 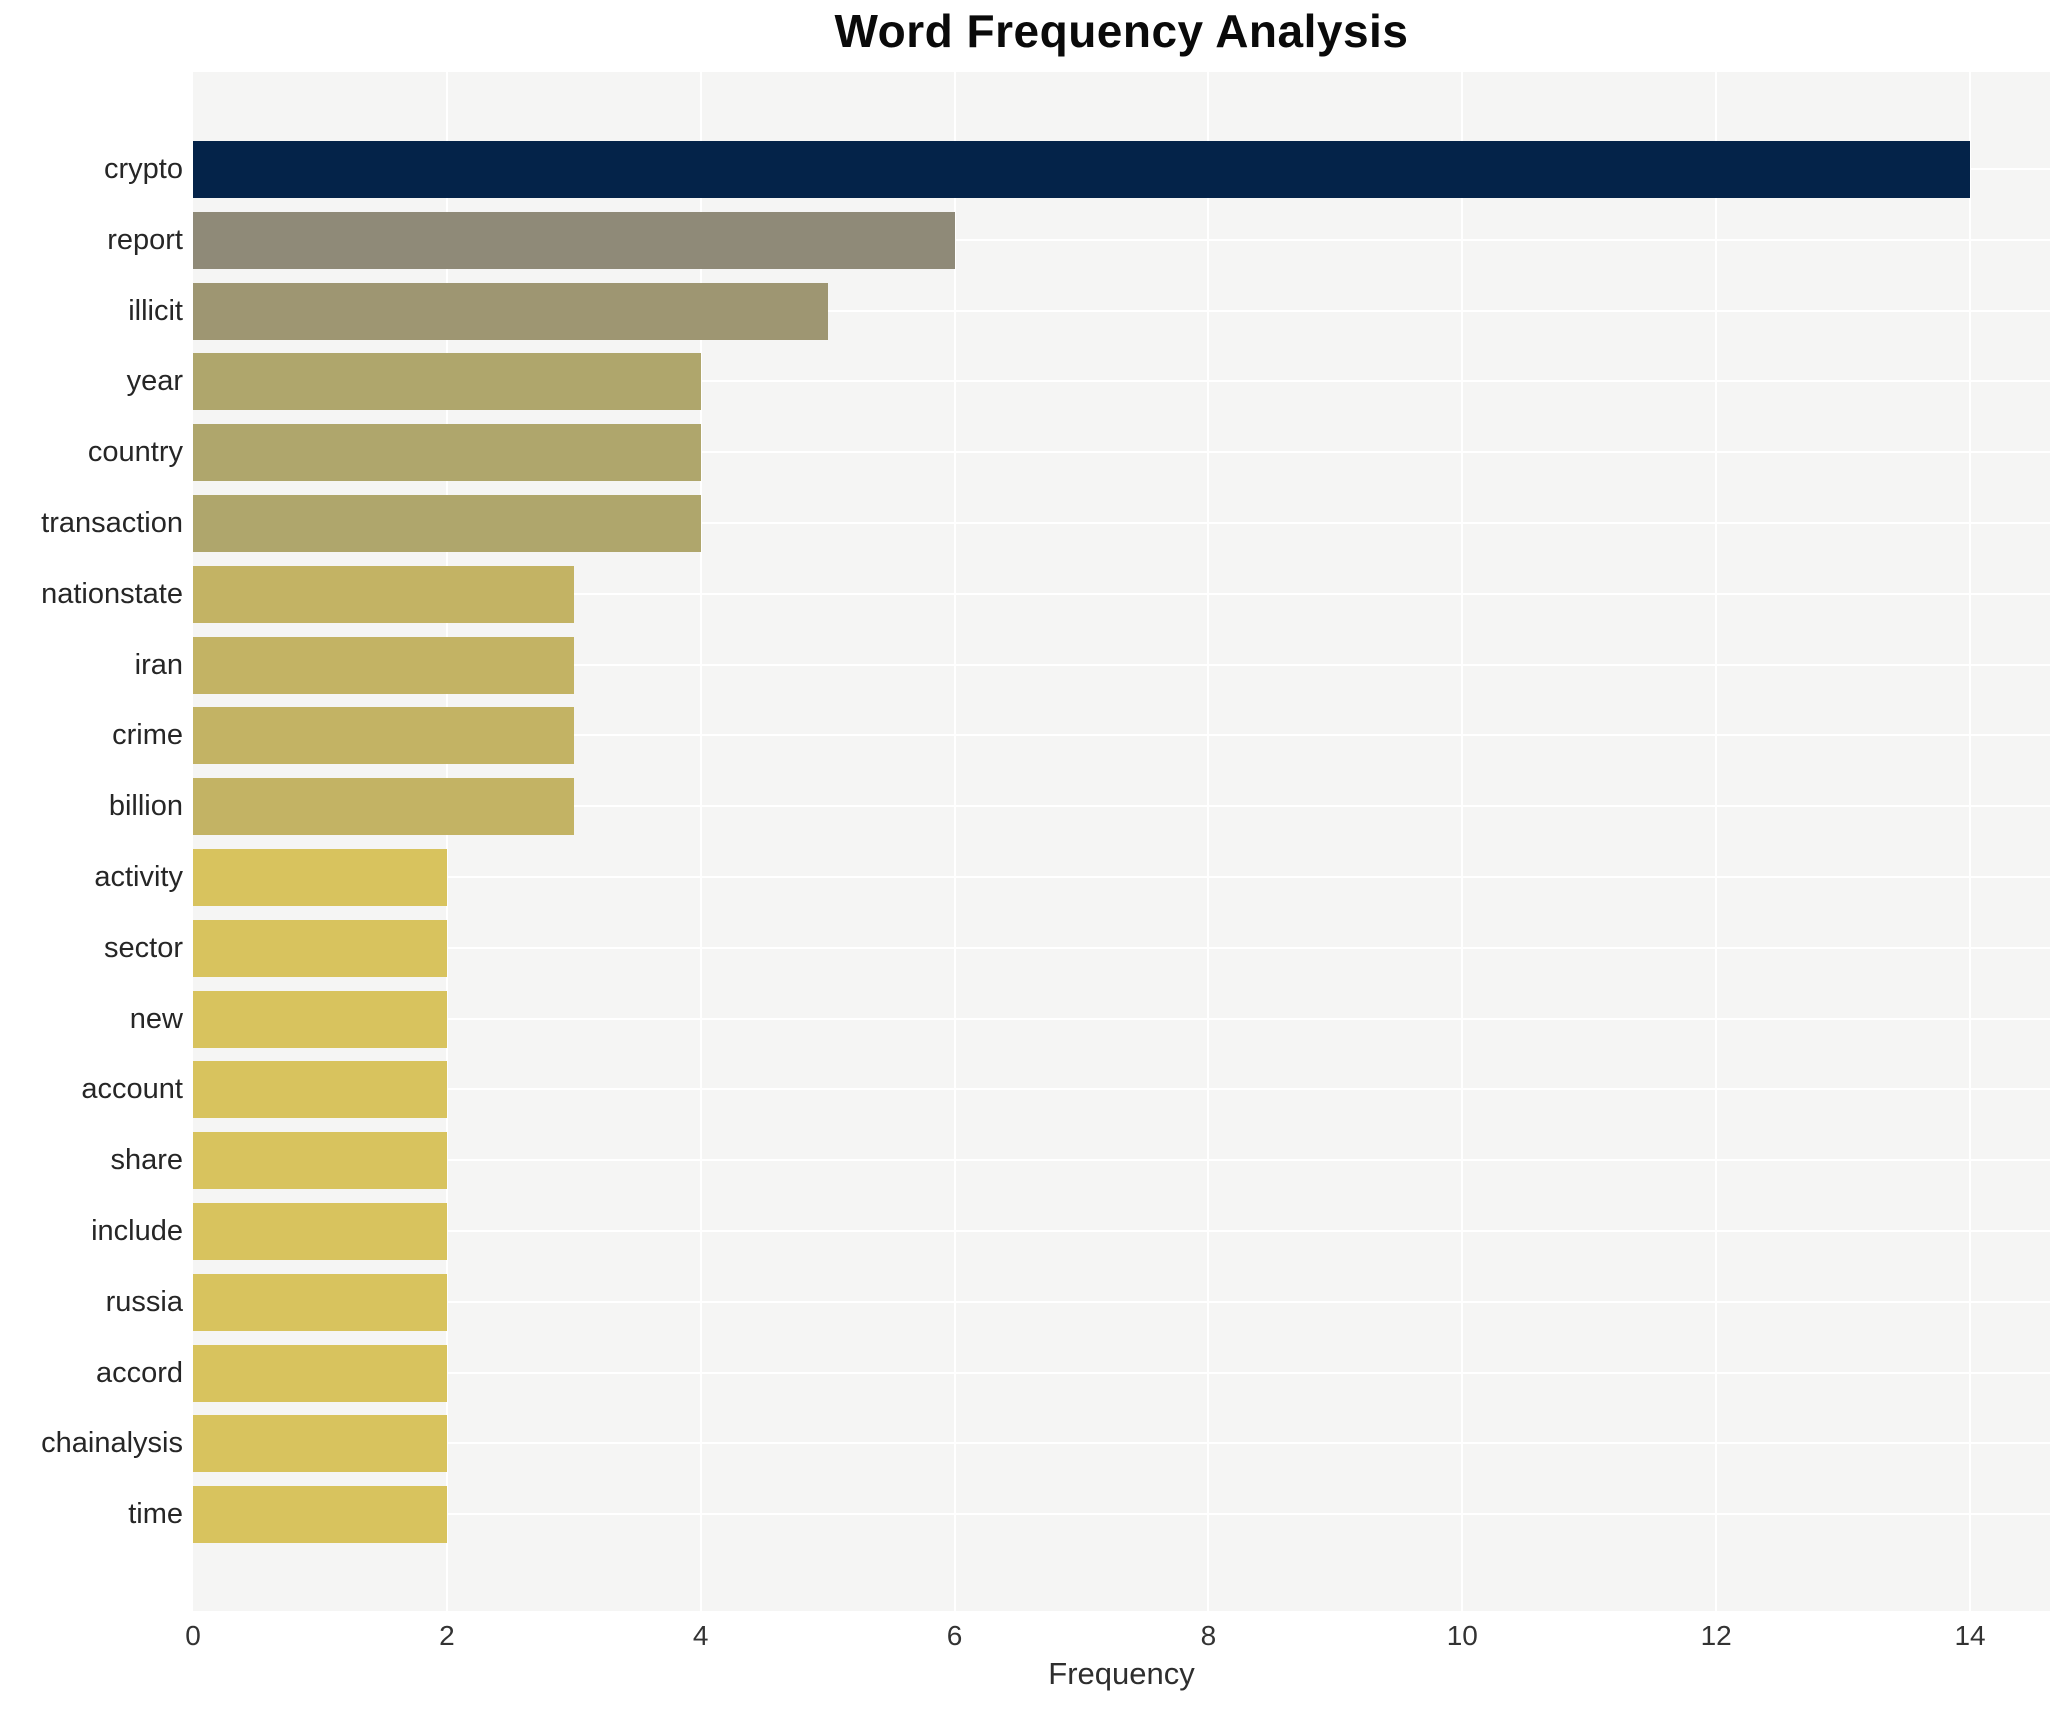 I want to click on bar-row: crypto, so click(x=1025, y=176).